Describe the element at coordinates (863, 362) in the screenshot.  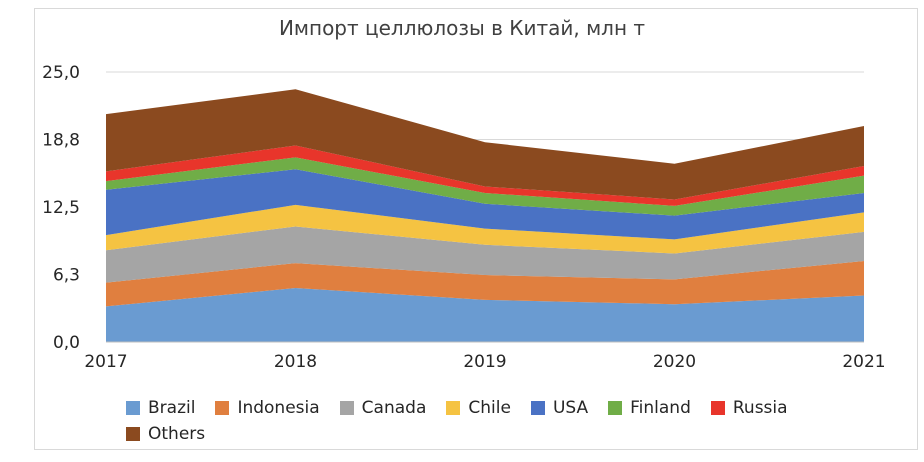
I see `x-tick-label: 2021` at that location.